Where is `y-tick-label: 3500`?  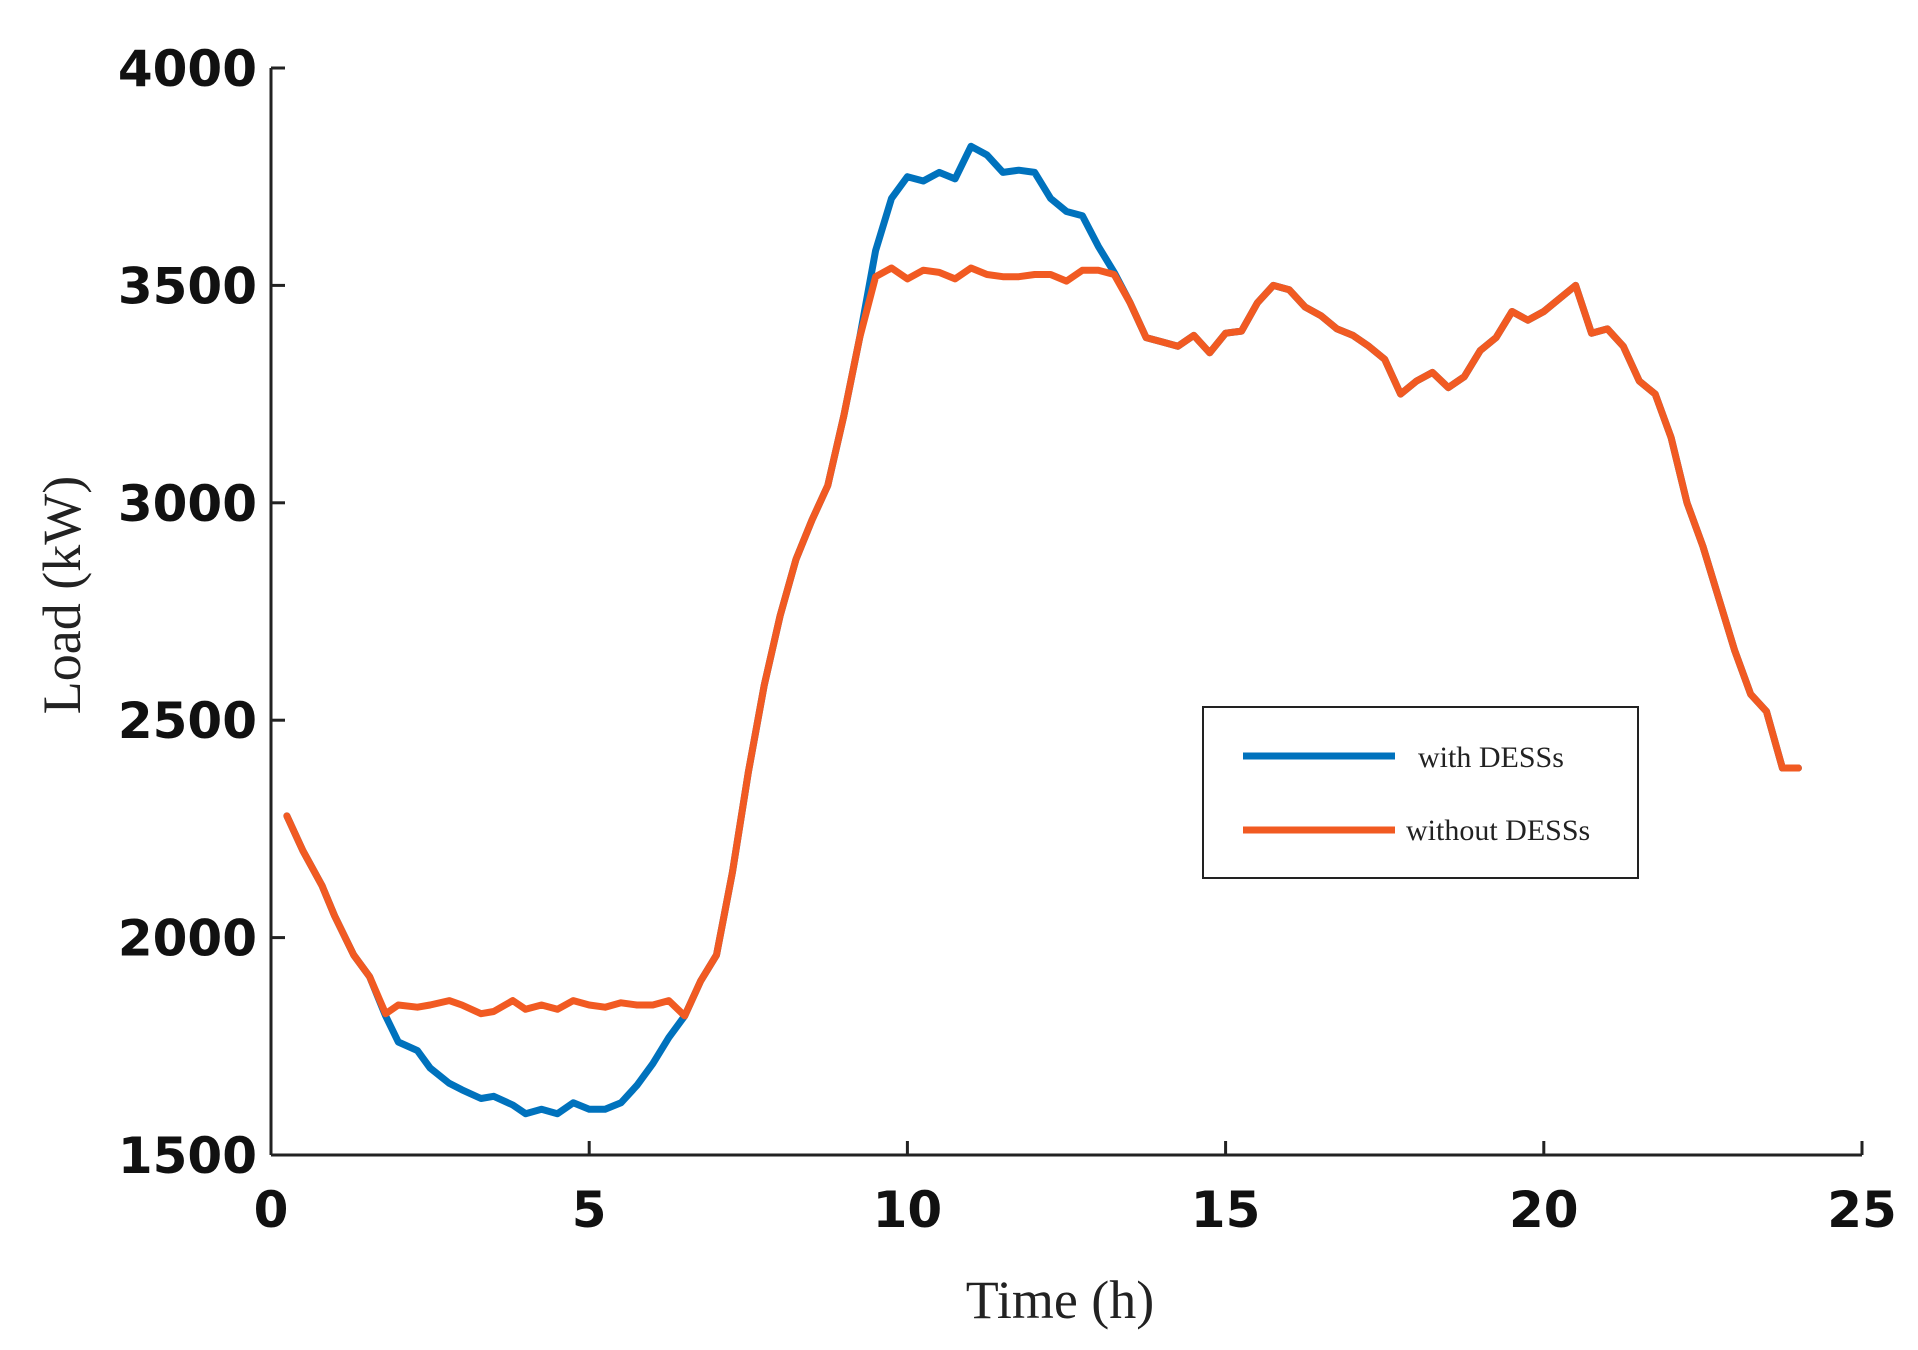 y-tick-label: 3500 is located at coordinates (187, 286).